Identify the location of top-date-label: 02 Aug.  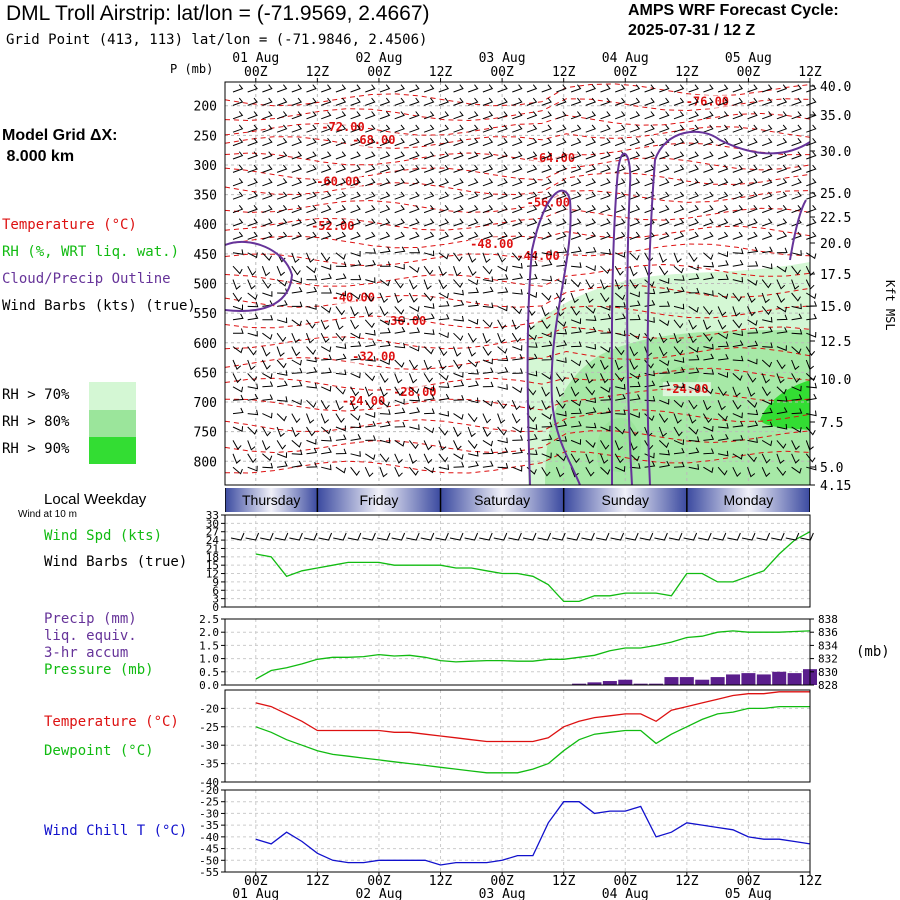
(378, 58).